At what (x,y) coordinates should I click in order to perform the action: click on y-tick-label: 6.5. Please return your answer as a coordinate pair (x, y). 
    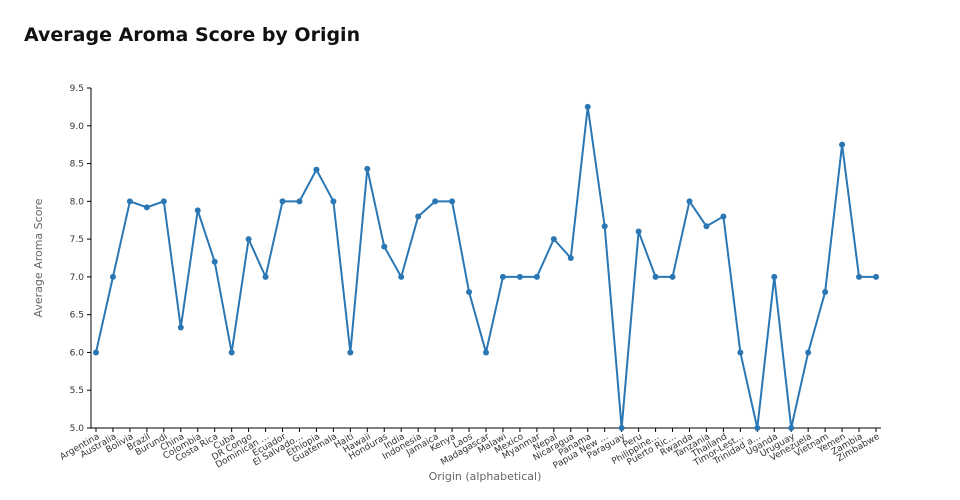
    Looking at the image, I should click on (77, 316).